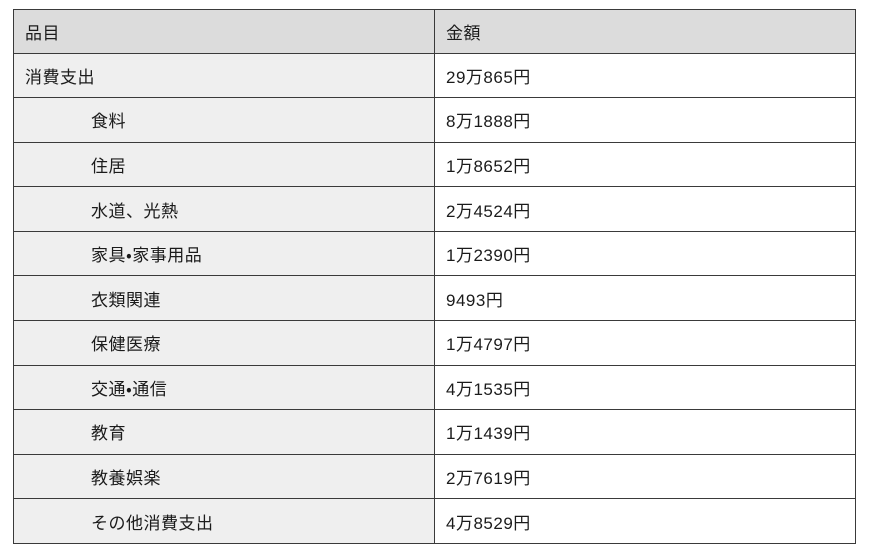 This screenshot has height=554, width=870. Describe the element at coordinates (645, 343) in the screenshot. I see `amount-cell: 1万4797円` at that location.